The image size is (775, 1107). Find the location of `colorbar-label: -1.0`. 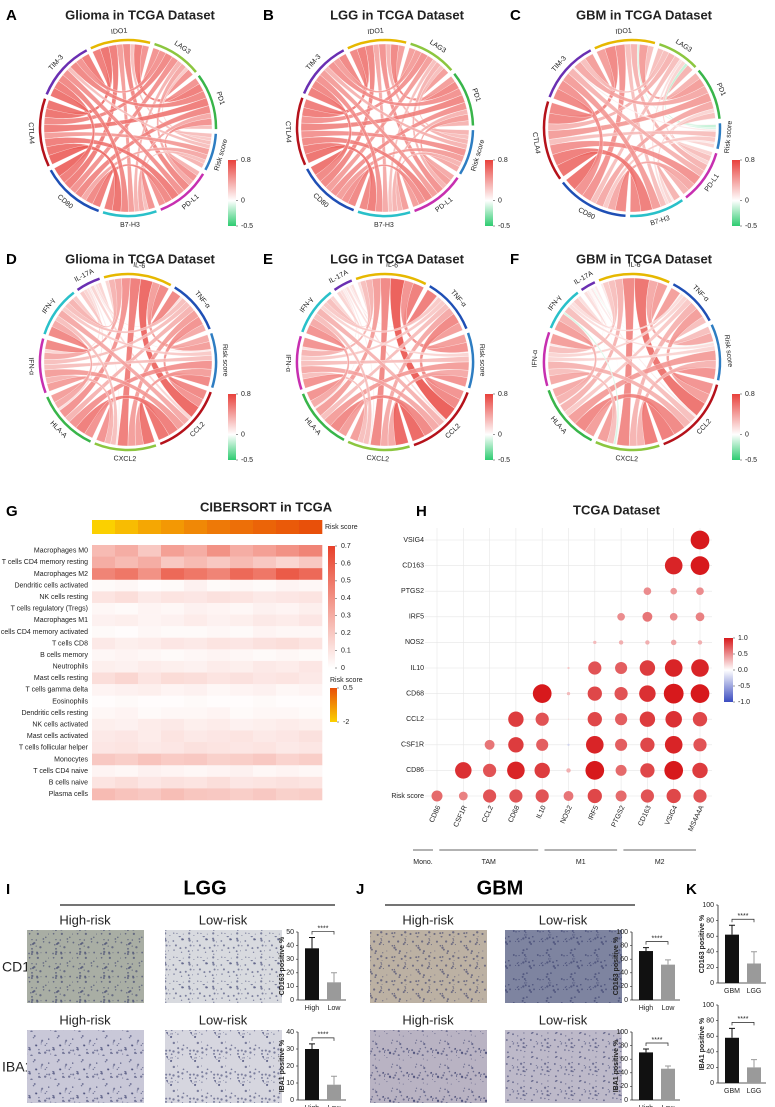

colorbar-label: -1.0 is located at coordinates (744, 702).